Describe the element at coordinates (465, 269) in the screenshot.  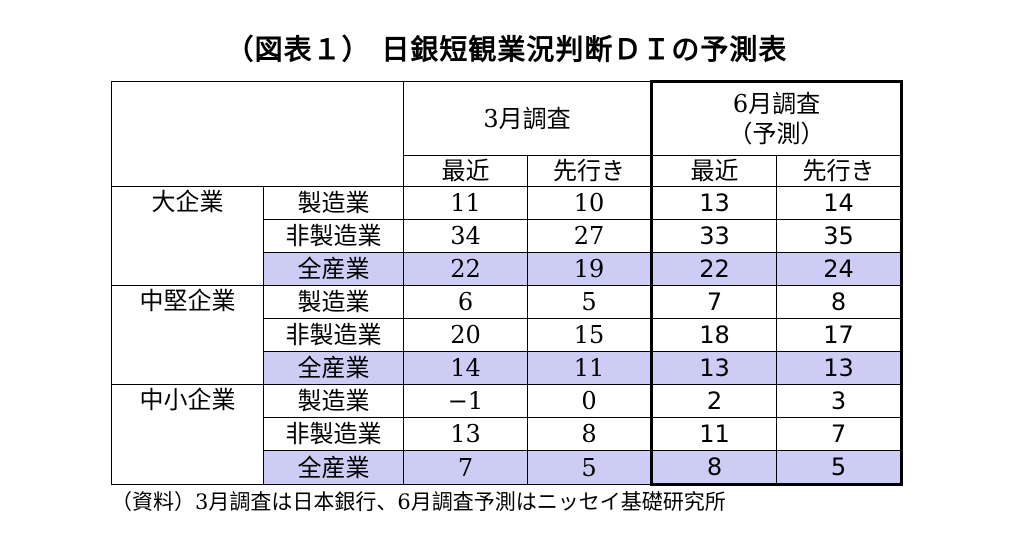
I see `march-recent-value: 22` at that location.